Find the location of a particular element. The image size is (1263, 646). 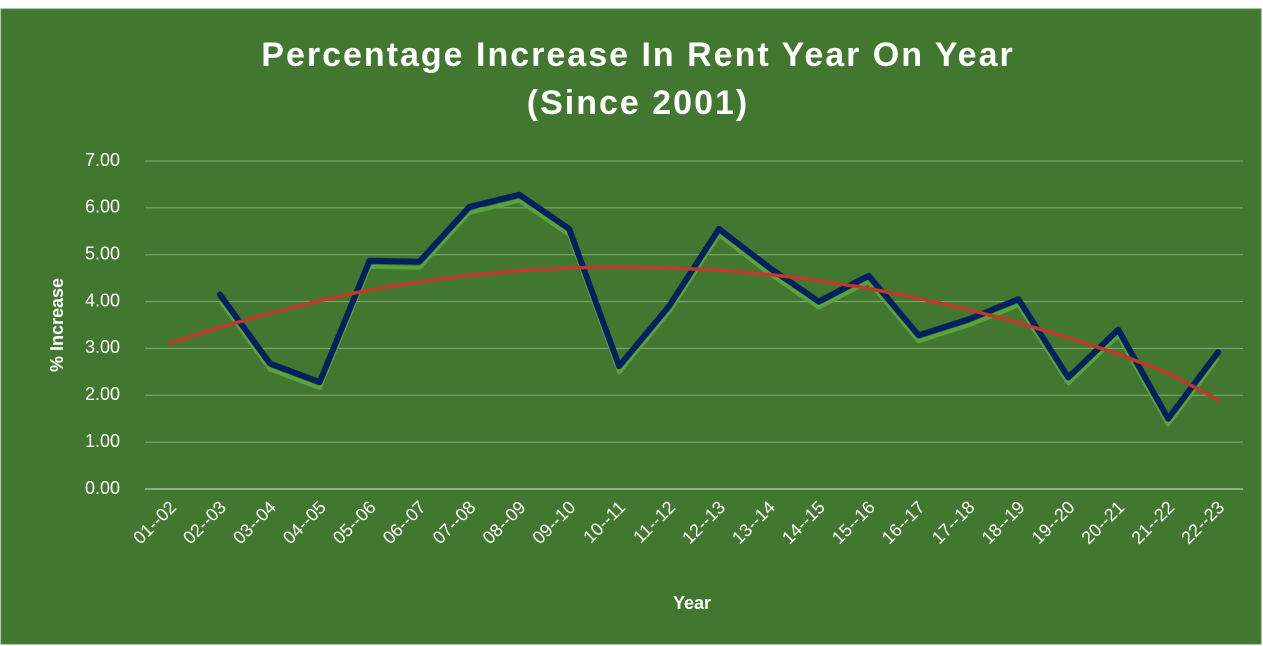

y-axis-label: % Increase is located at coordinates (57, 325).